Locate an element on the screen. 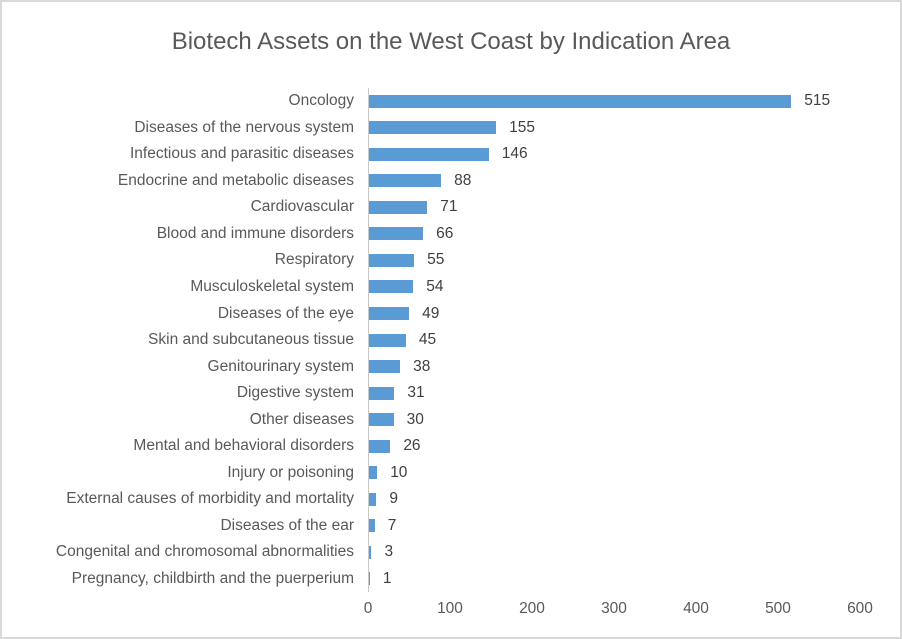  bar-row: 49 is located at coordinates (615, 313).